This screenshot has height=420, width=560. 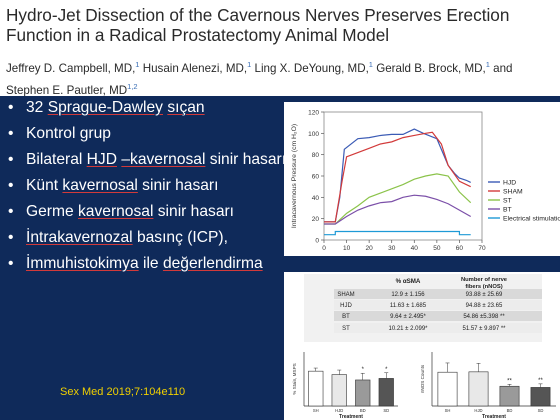 I want to click on author-name: Ling X. DeYoung, MD,, so click(x=311, y=68).